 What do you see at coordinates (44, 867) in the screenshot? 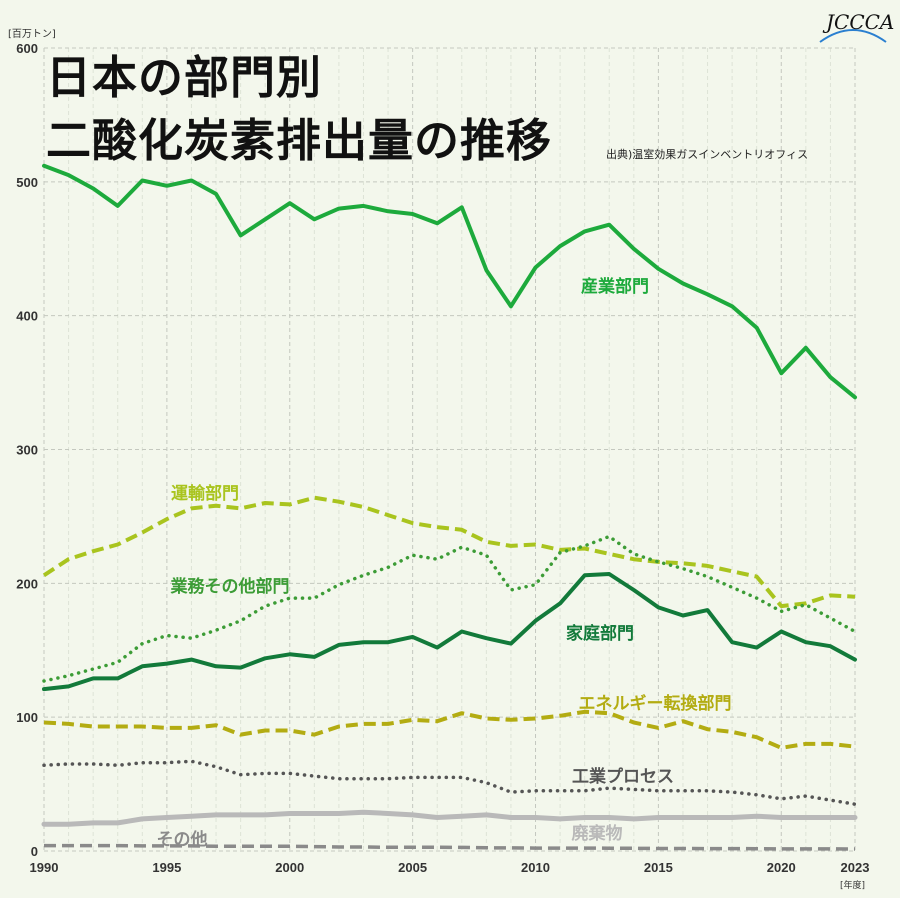
I see `x-tick-label: 1990` at bounding box center [44, 867].